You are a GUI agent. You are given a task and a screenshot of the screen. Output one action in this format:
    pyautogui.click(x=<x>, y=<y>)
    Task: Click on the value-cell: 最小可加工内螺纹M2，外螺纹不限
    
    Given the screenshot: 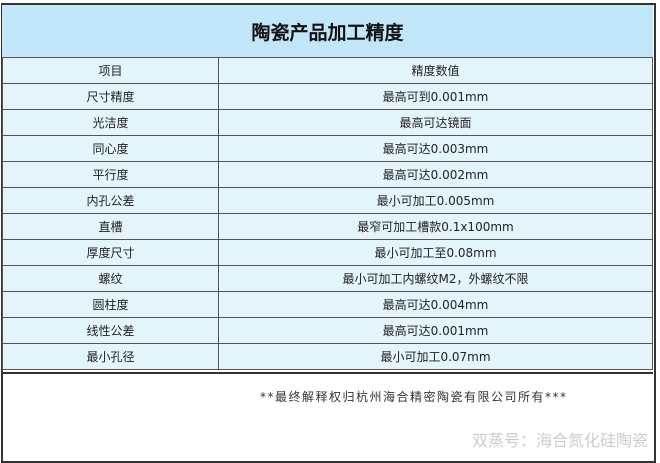 What is the action you would take?
    pyautogui.click(x=435, y=278)
    